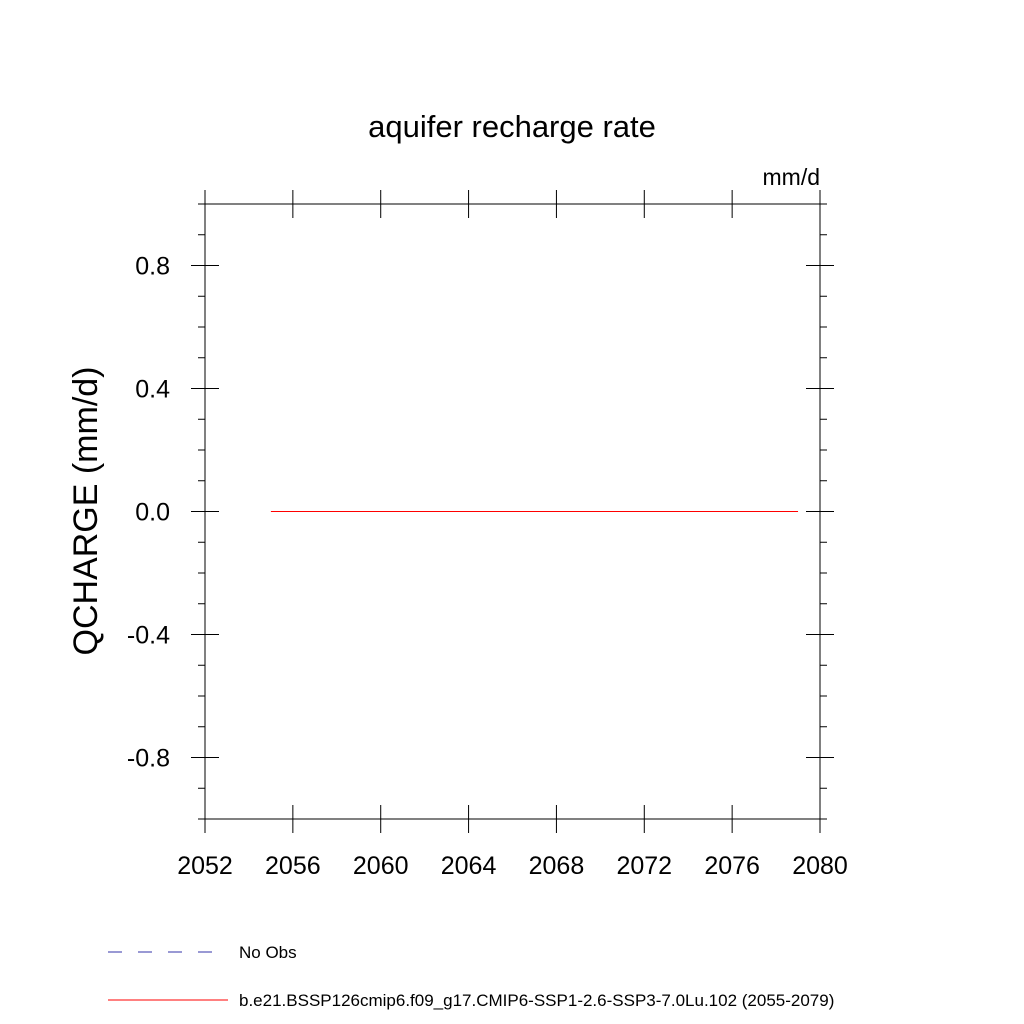 This screenshot has width=1024, height=1024. Describe the element at coordinates (205, 866) in the screenshot. I see `x-tick-label: 2052` at that location.